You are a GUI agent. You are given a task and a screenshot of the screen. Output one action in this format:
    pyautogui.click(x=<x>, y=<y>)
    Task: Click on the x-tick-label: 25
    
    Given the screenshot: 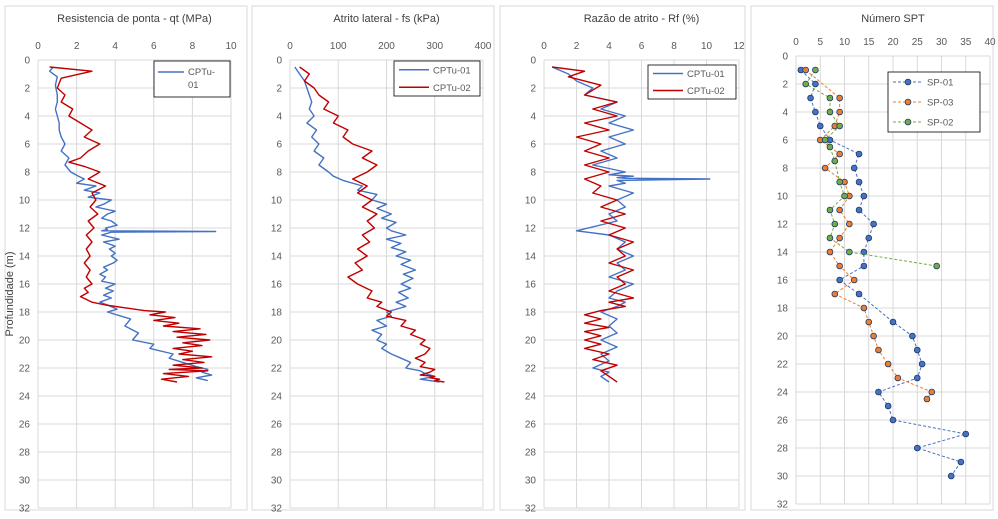 What is the action you would take?
    pyautogui.click(x=918, y=42)
    